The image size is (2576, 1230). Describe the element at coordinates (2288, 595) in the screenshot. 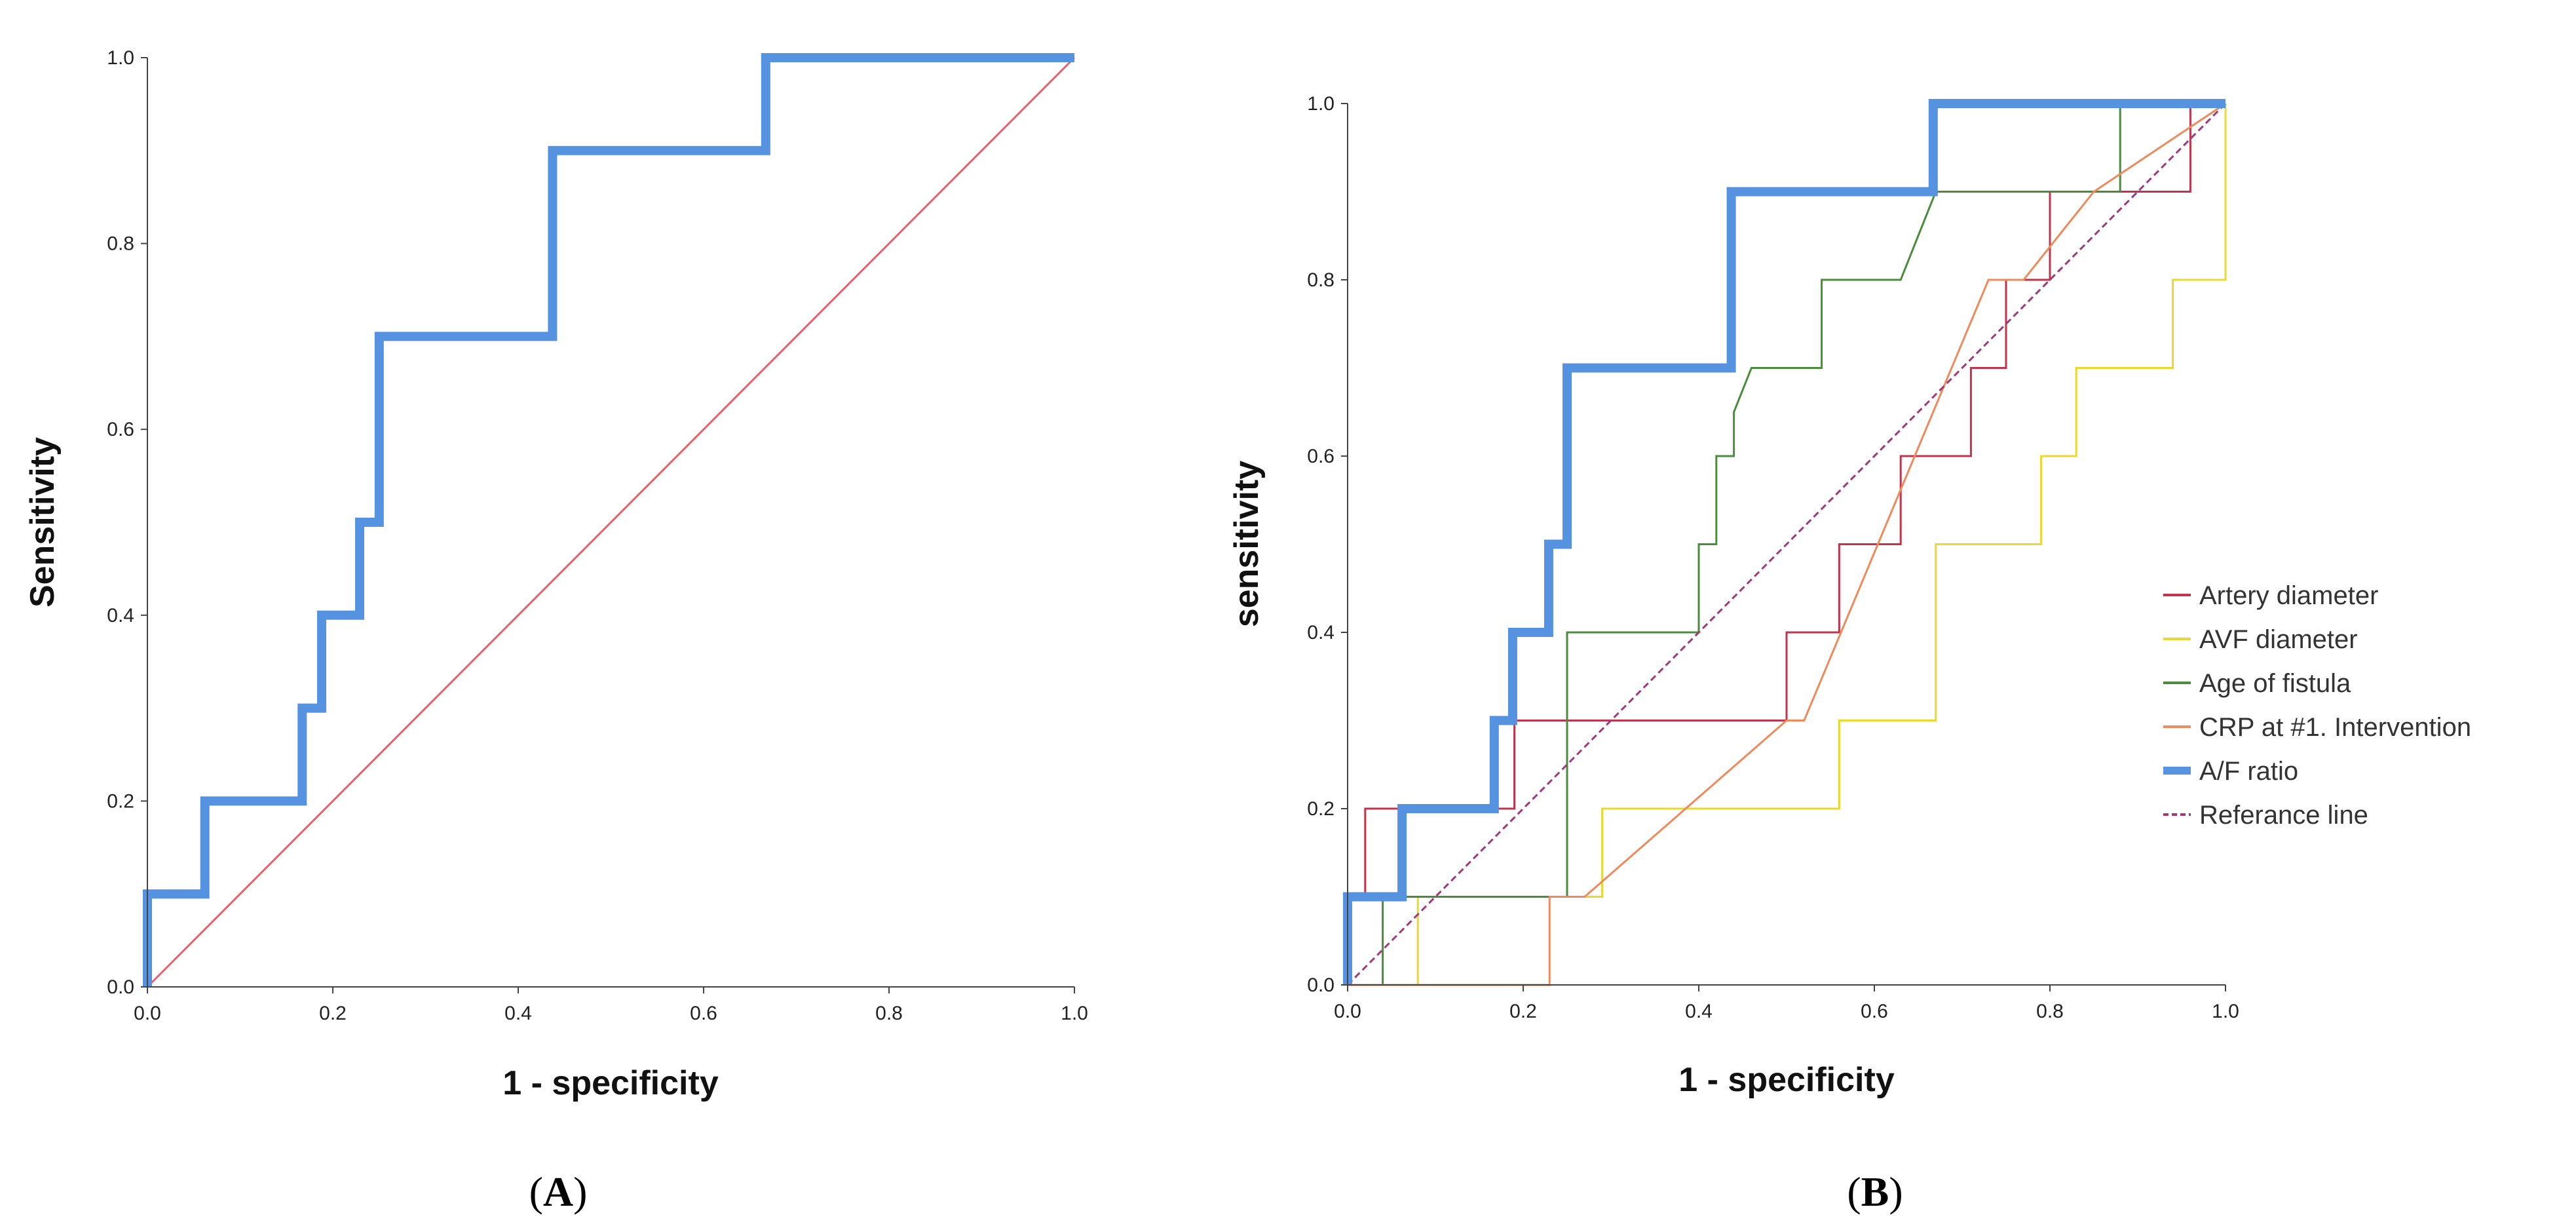

I see `legend-label: Artery diameter` at that location.